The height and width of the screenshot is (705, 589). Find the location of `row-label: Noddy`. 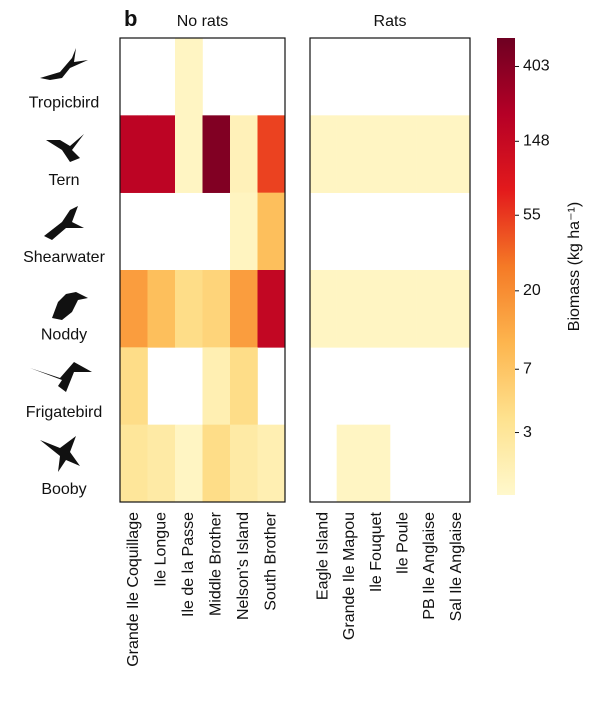

row-label: Noddy is located at coordinates (64, 335).